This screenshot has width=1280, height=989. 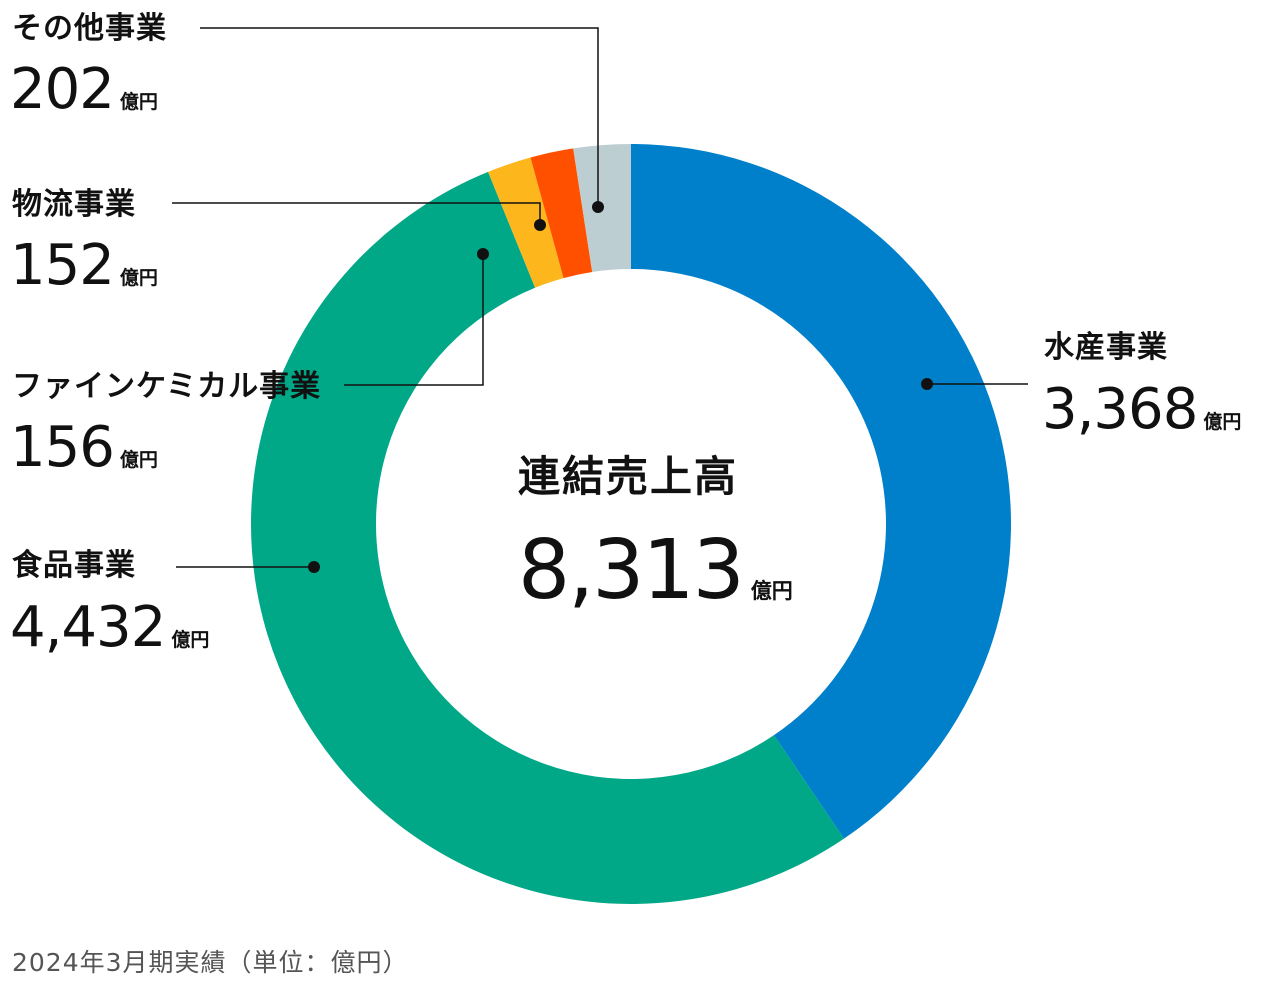 What do you see at coordinates (598, 207) in the screenshot?
I see `leader-sonota-dot` at bounding box center [598, 207].